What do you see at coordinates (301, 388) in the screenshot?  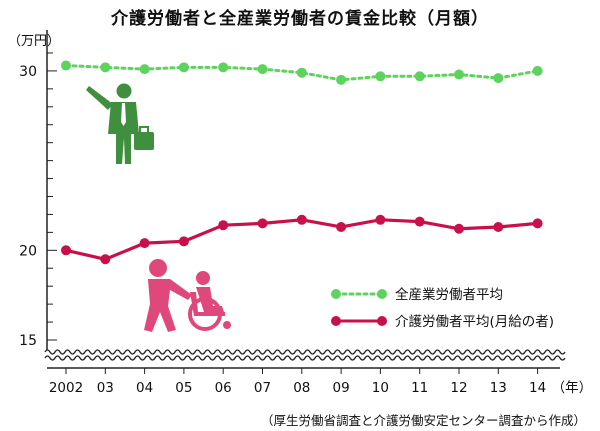 I see `x-tick-label: 08` at bounding box center [301, 388].